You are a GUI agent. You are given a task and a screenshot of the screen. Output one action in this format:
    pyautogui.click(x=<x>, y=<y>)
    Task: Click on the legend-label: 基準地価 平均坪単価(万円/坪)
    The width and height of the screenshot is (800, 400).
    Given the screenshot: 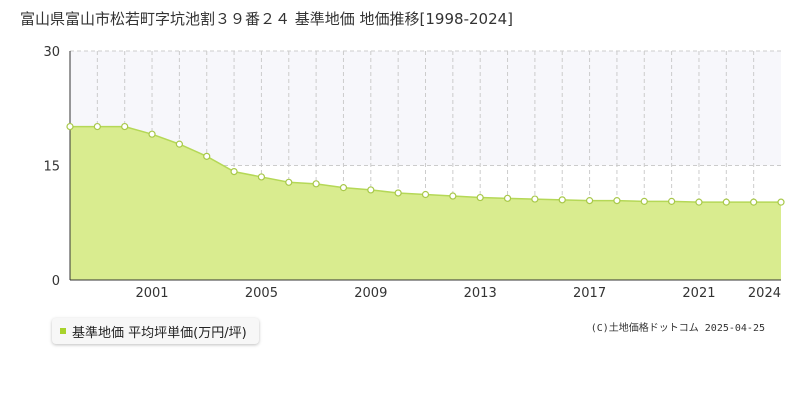 What is the action you would take?
    pyautogui.click(x=159, y=333)
    